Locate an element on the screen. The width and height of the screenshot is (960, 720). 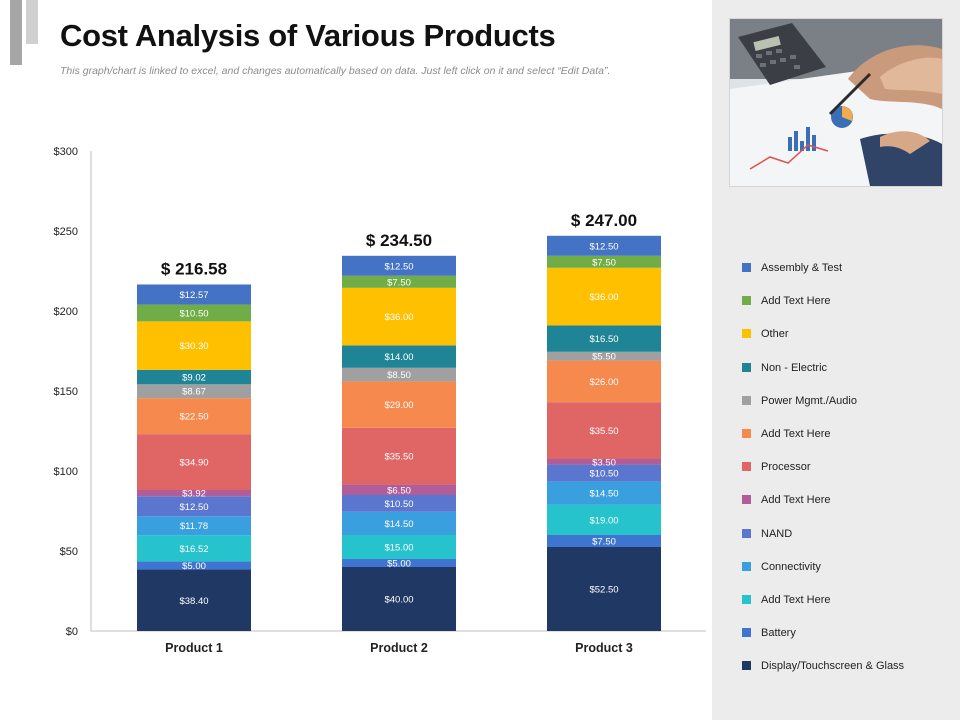
data-label: $19.00 is located at coordinates (603, 520).